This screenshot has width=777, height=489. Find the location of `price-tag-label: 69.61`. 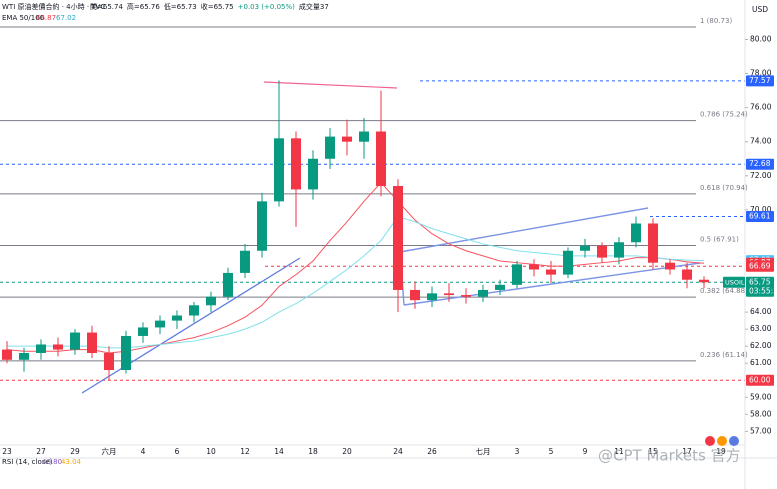

price-tag-label: 69.61 is located at coordinates (760, 216).